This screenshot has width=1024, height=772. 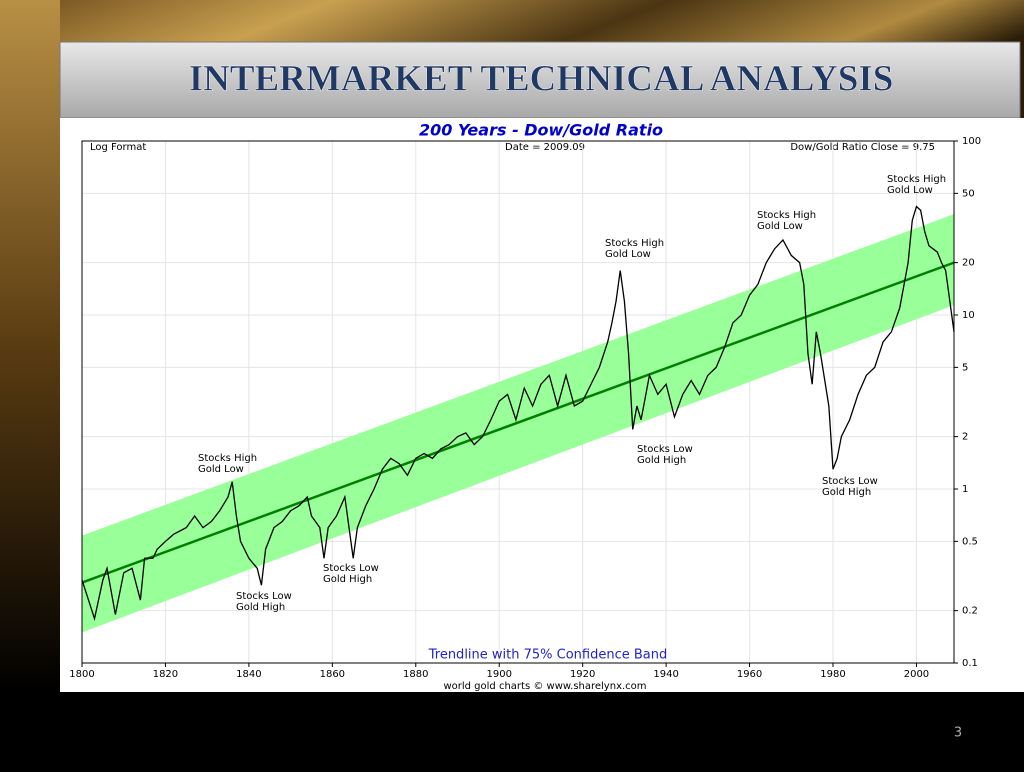 I want to click on x-tick-label: 1920, so click(x=582, y=674).